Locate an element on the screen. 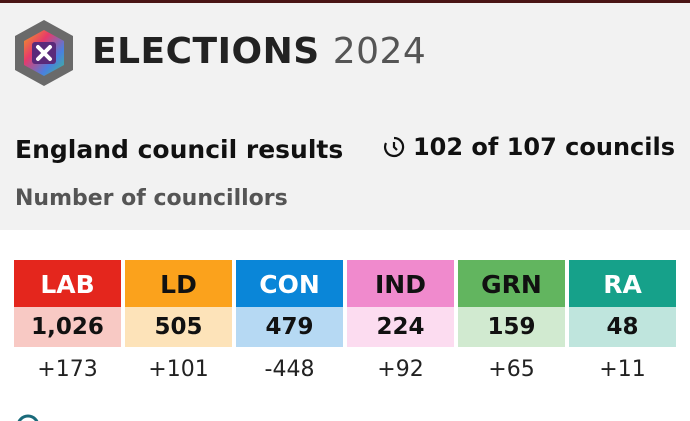 The height and width of the screenshot is (421, 690). seat-count: 479 is located at coordinates (289, 327).